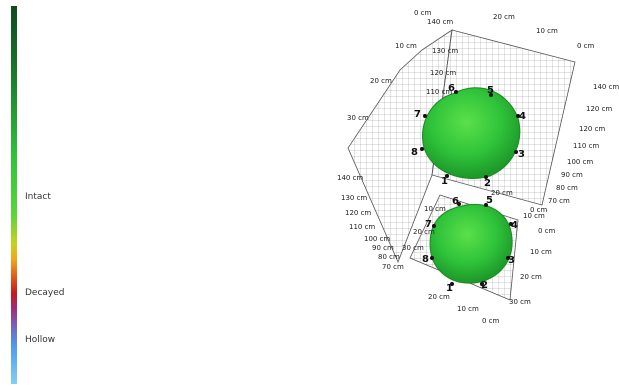 The height and width of the screenshot is (389, 619). I want to click on color-scale-bar, so click(14, 195).